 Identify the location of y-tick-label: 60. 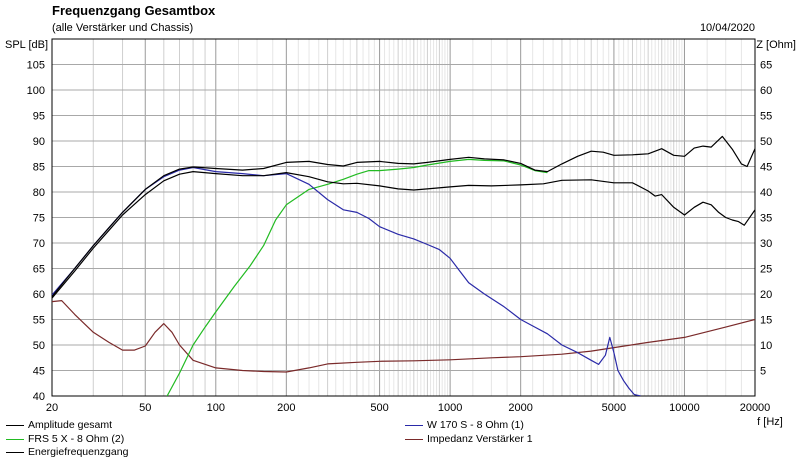
(39, 295).